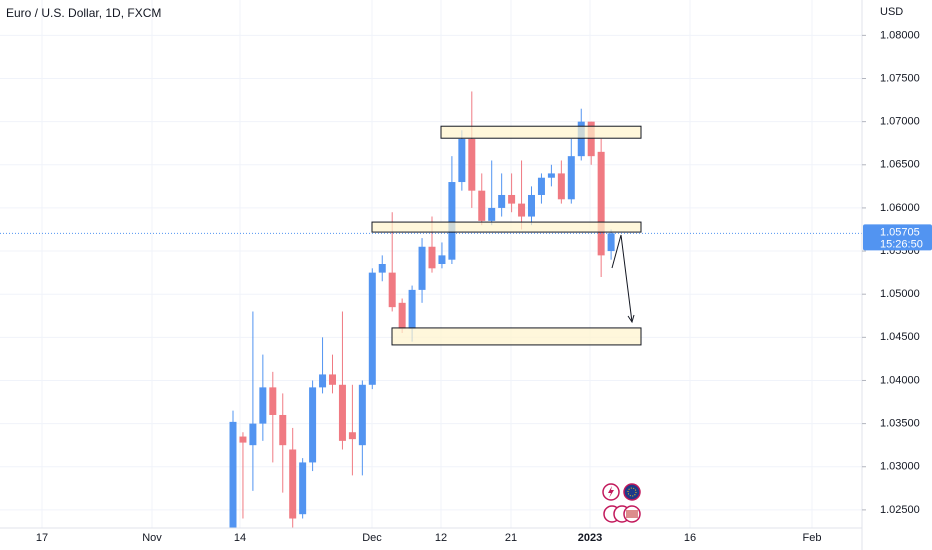 Image resolution: width=932 pixels, height=550 pixels. What do you see at coordinates (900, 424) in the screenshot?
I see `y-tick-label: 1.03500` at bounding box center [900, 424].